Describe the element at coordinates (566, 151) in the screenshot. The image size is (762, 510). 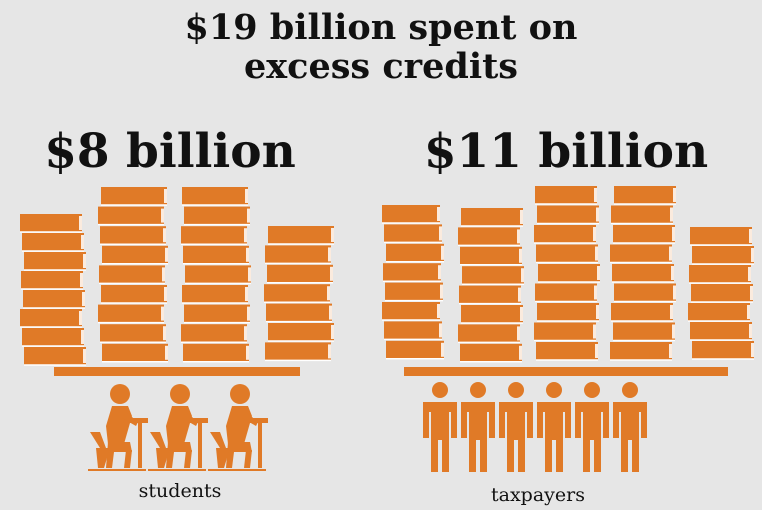
I see `taxpayers-amount: $11 billion` at that location.